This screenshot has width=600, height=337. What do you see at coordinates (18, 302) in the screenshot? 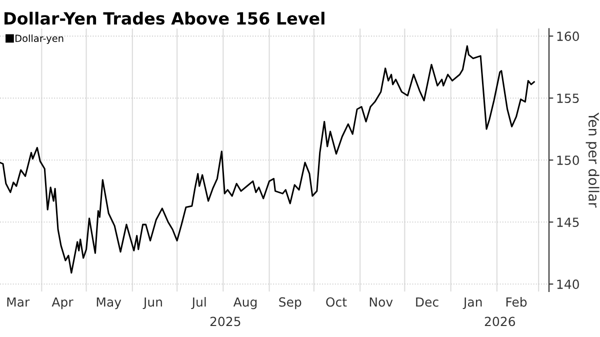
I see `x-tick-label: Mar` at bounding box center [18, 302].